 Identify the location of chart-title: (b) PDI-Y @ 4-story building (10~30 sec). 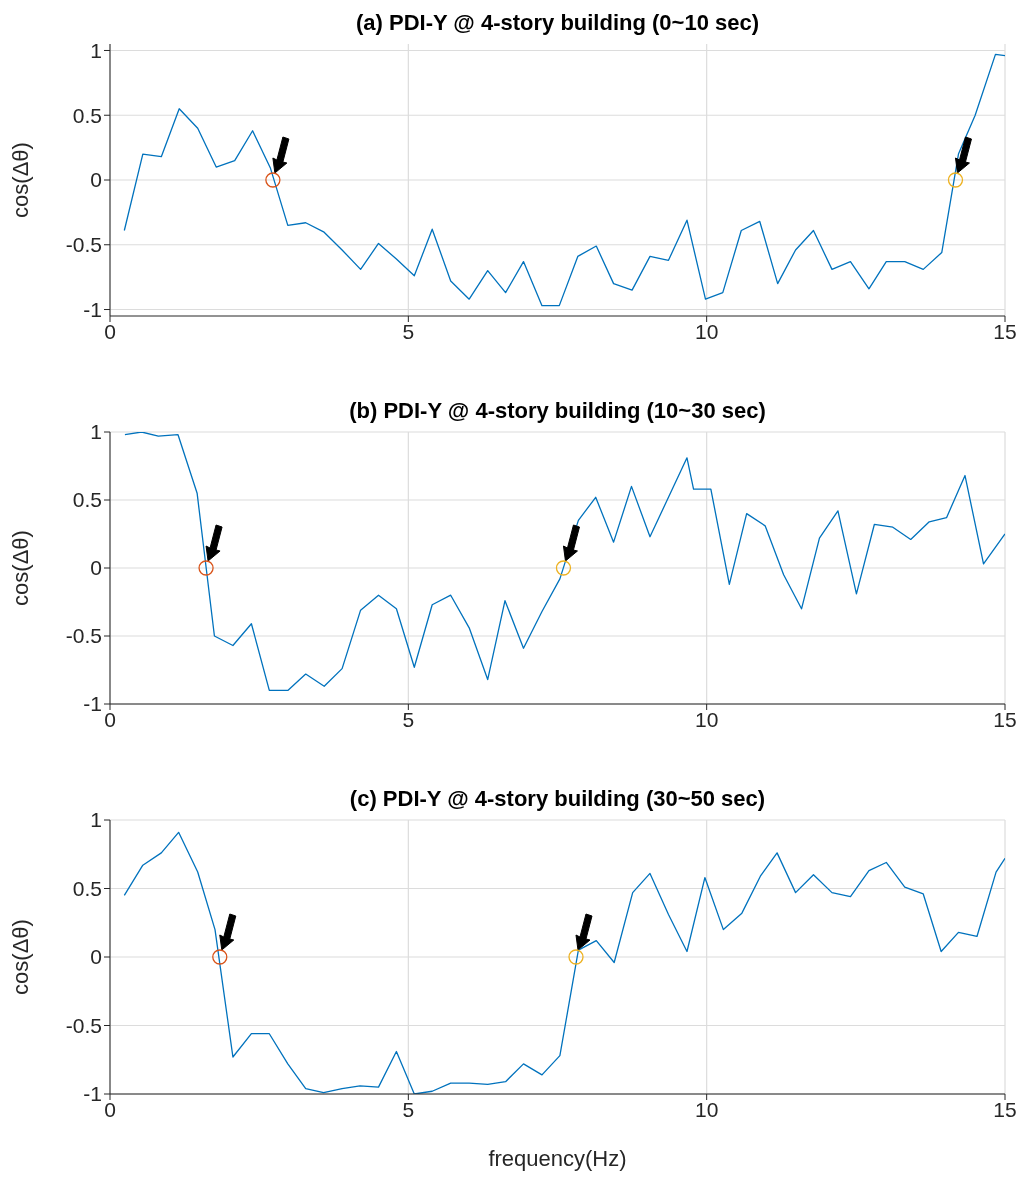
(557, 411).